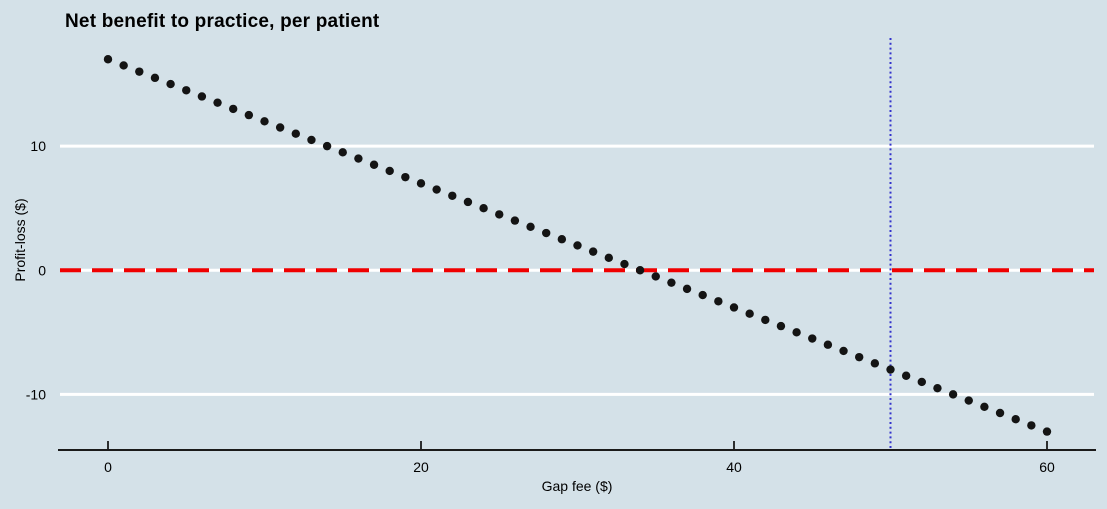  What do you see at coordinates (42, 270) in the screenshot?
I see `y-tick-label: 0` at bounding box center [42, 270].